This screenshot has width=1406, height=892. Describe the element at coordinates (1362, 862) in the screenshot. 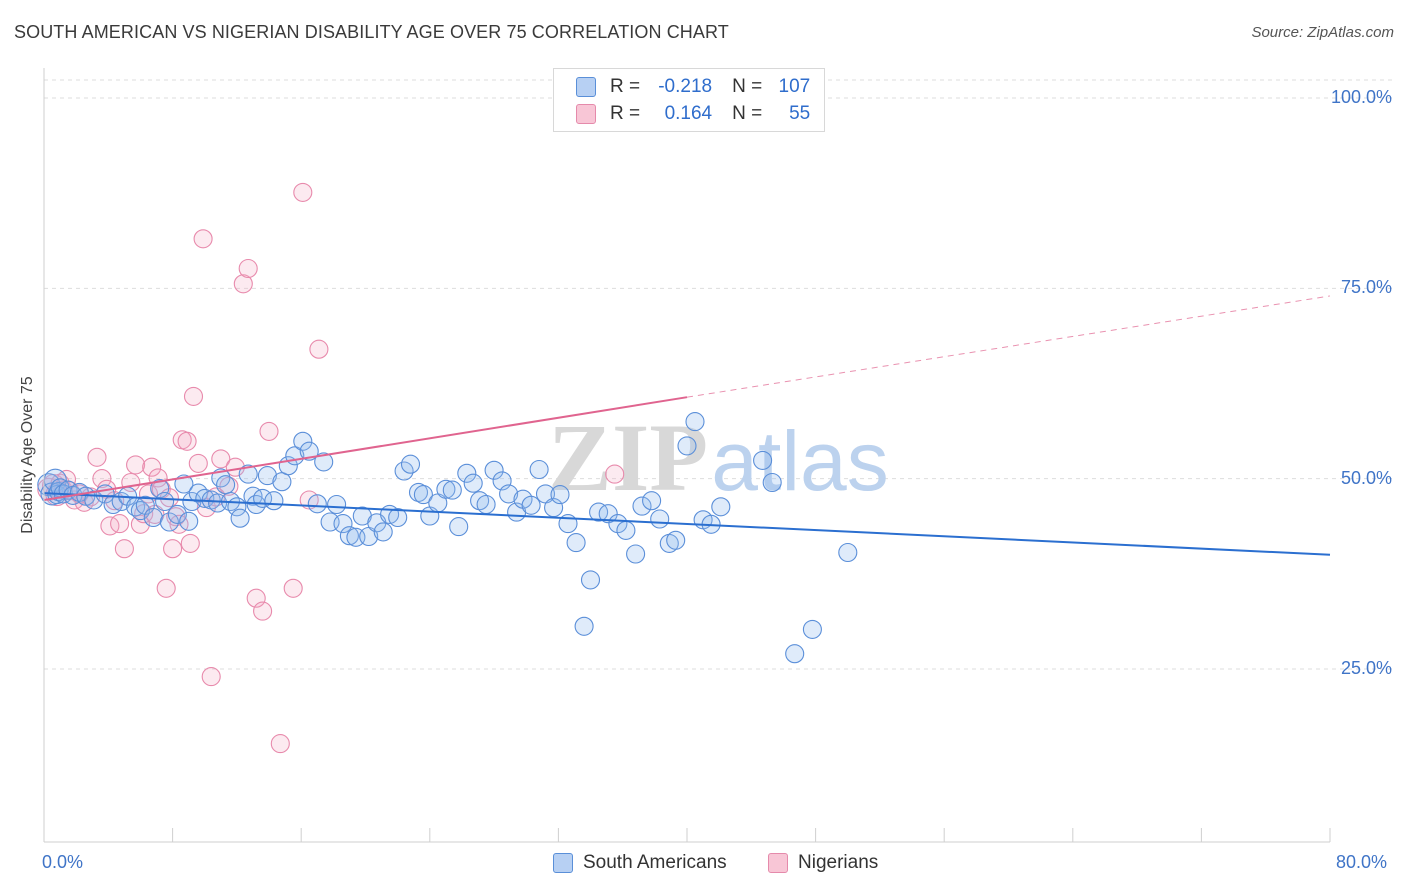

I see `x-tick-max: 80.0%` at that location.